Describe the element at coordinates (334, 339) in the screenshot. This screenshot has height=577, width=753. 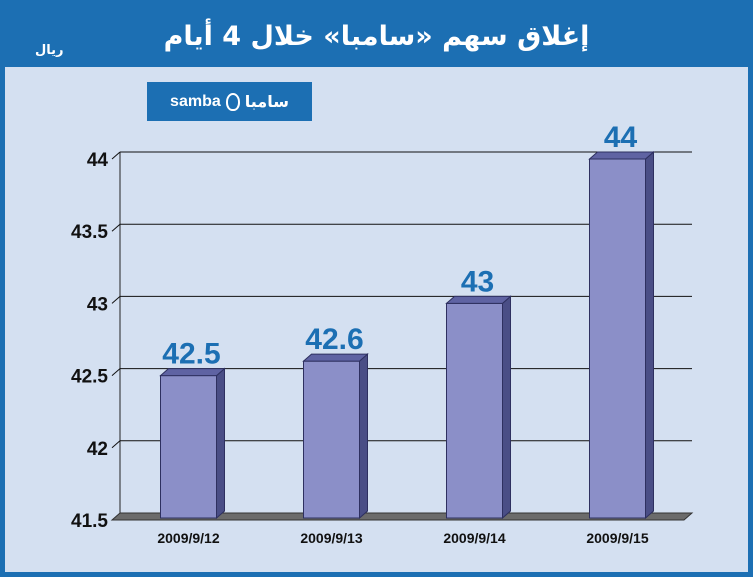
I see `data-label: 42.6` at that location.